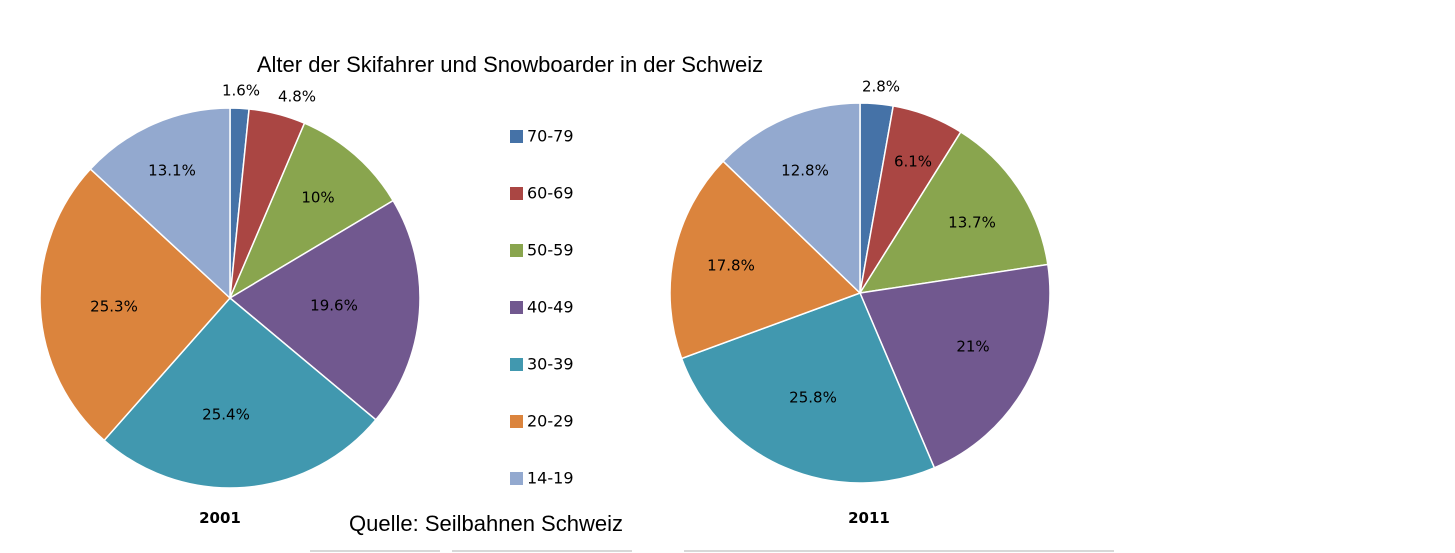 The image size is (1455, 553). What do you see at coordinates (317, 198) in the screenshot?
I see `data-label-2001-50-59: 10%` at bounding box center [317, 198].